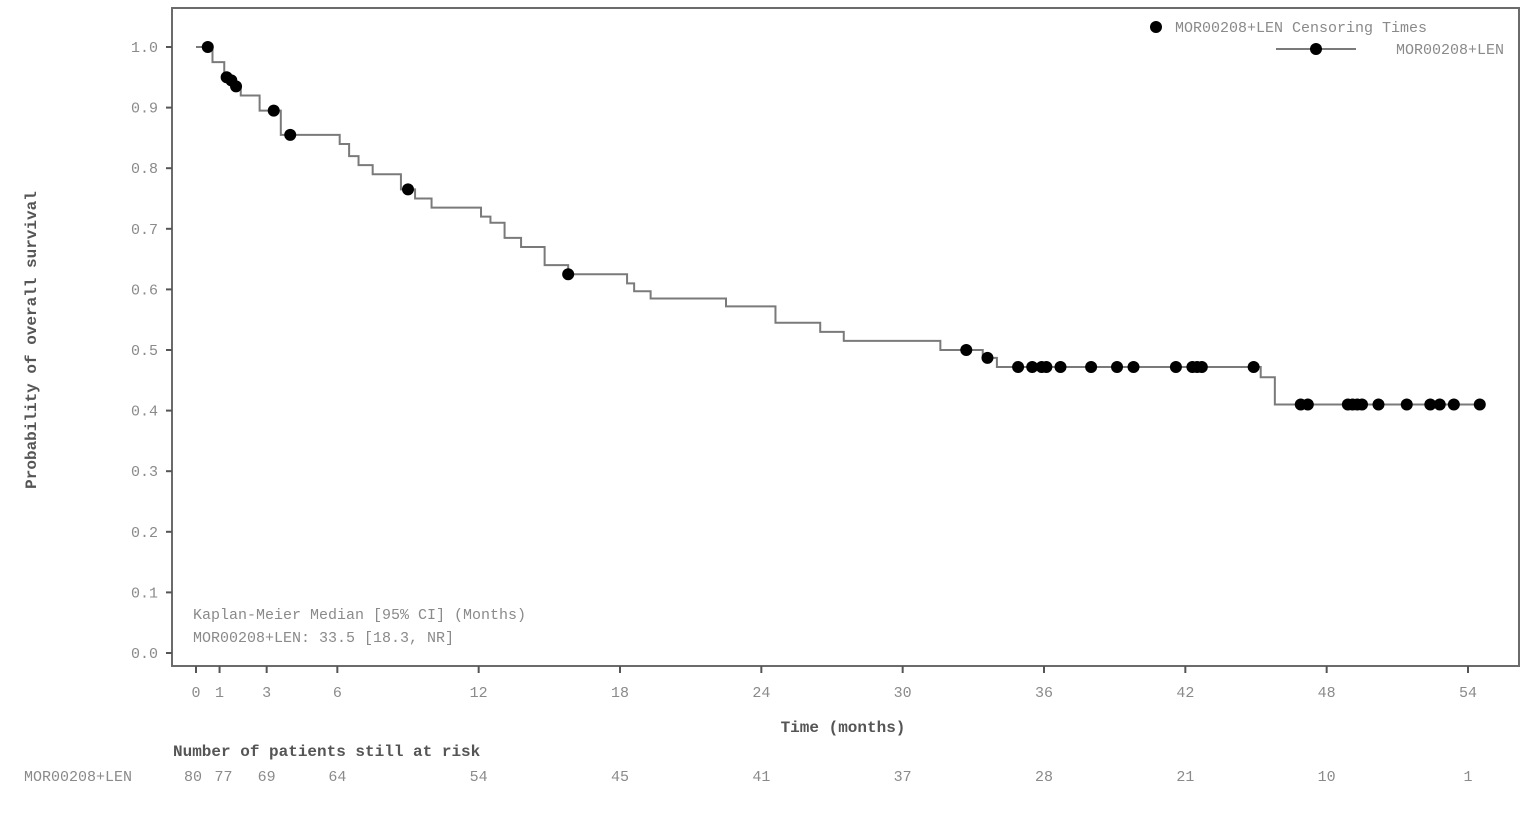 The image size is (1530, 817). I want to click on x-tick-label: 24, so click(761, 693).